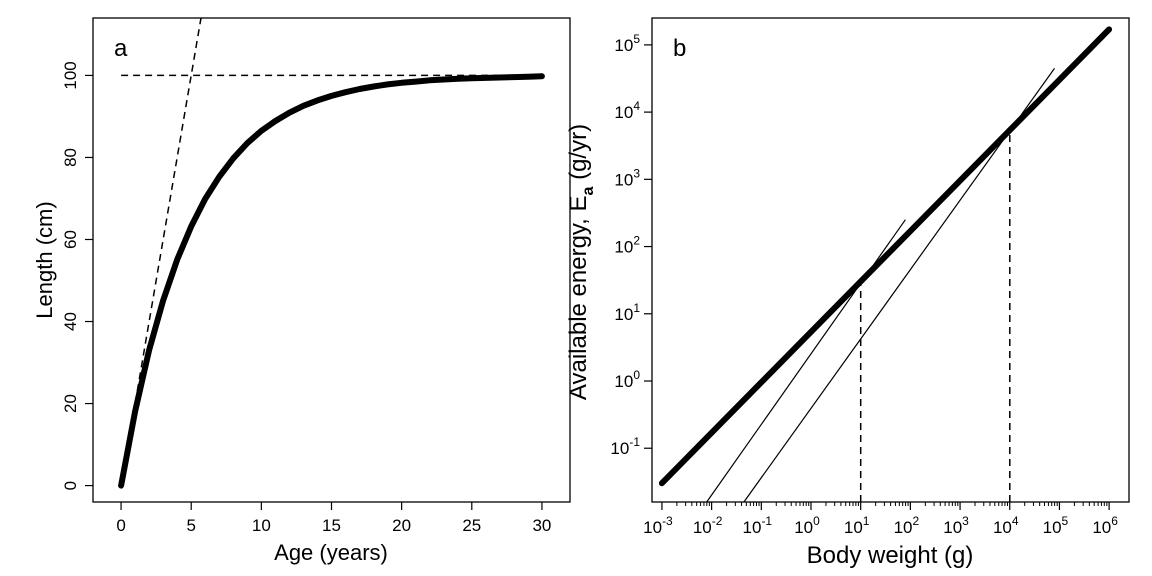 This screenshot has height=576, width=1152. Describe the element at coordinates (471, 525) in the screenshot. I see `x-tick-label: 25` at that location.